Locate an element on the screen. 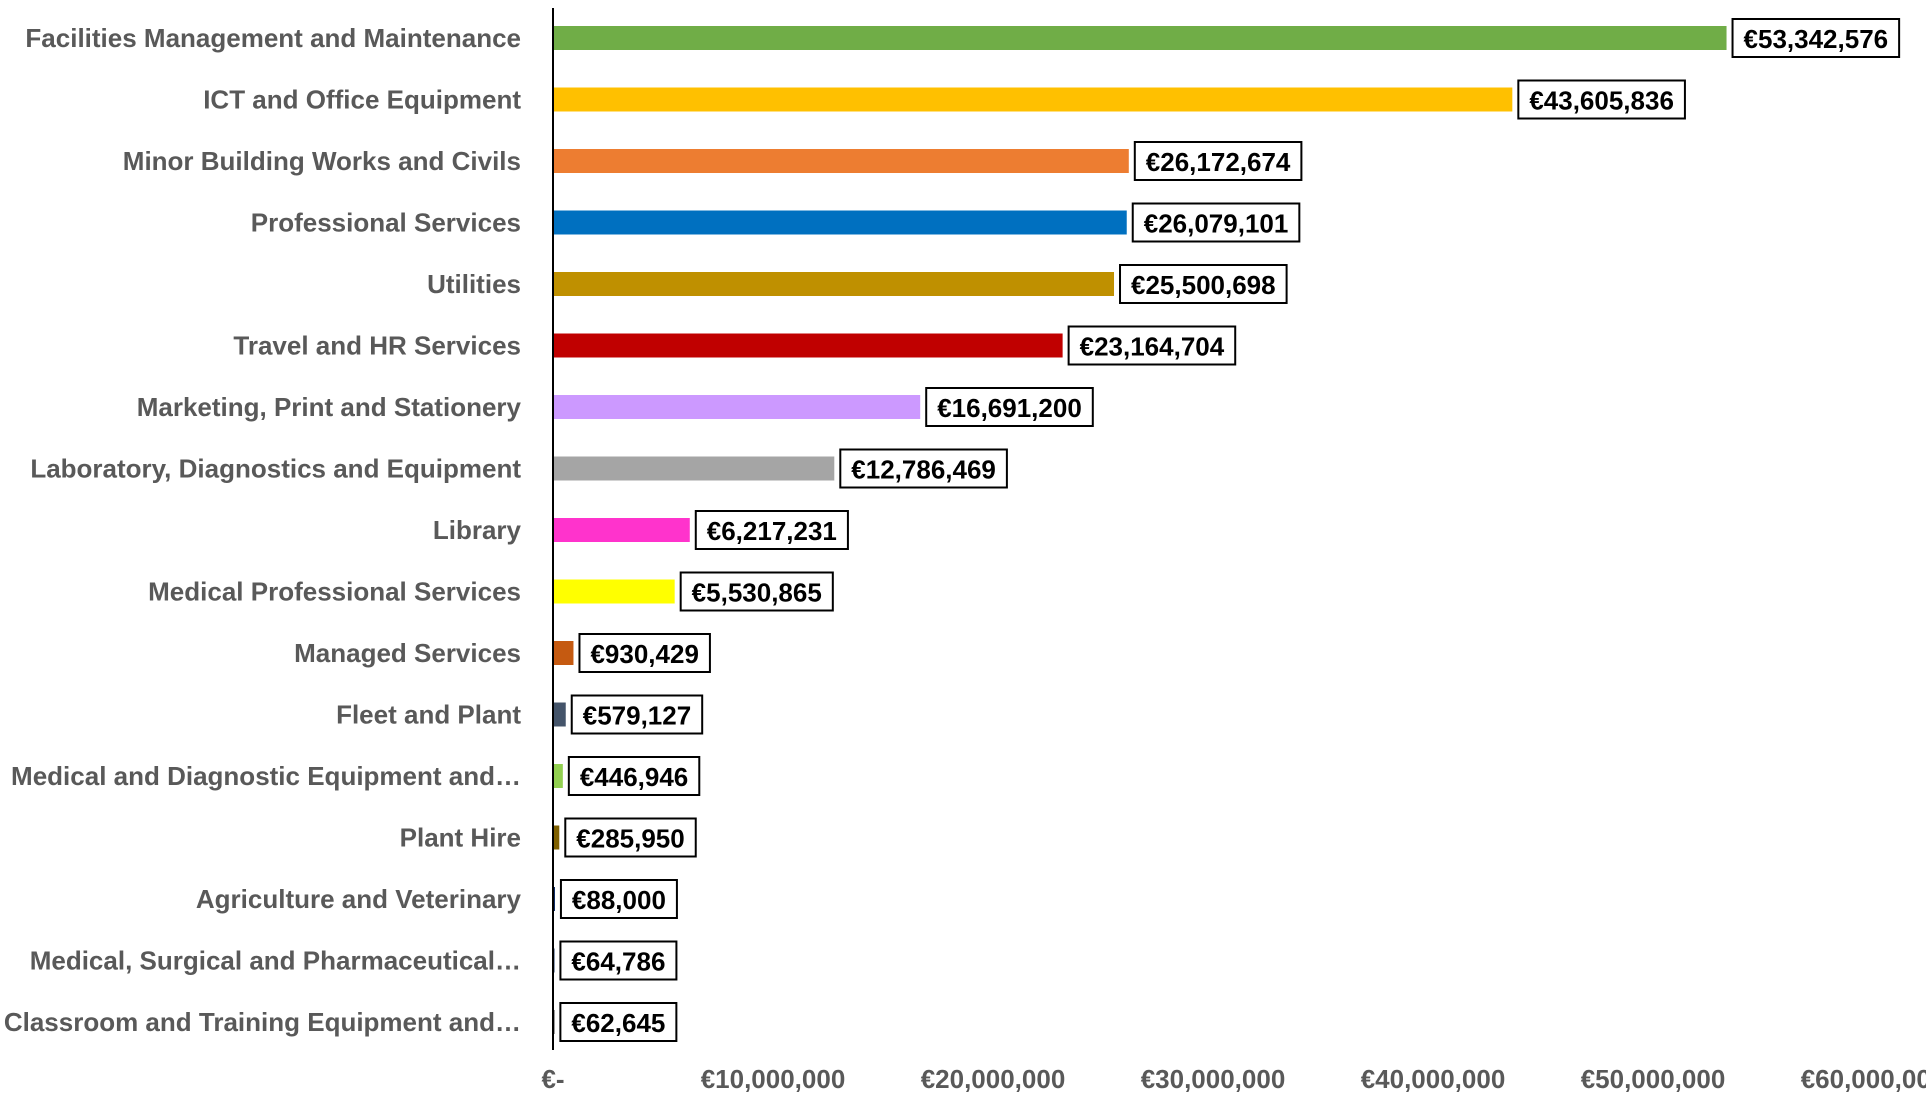 The height and width of the screenshot is (1103, 1926). data-label: €5,530,865 is located at coordinates (756, 591).